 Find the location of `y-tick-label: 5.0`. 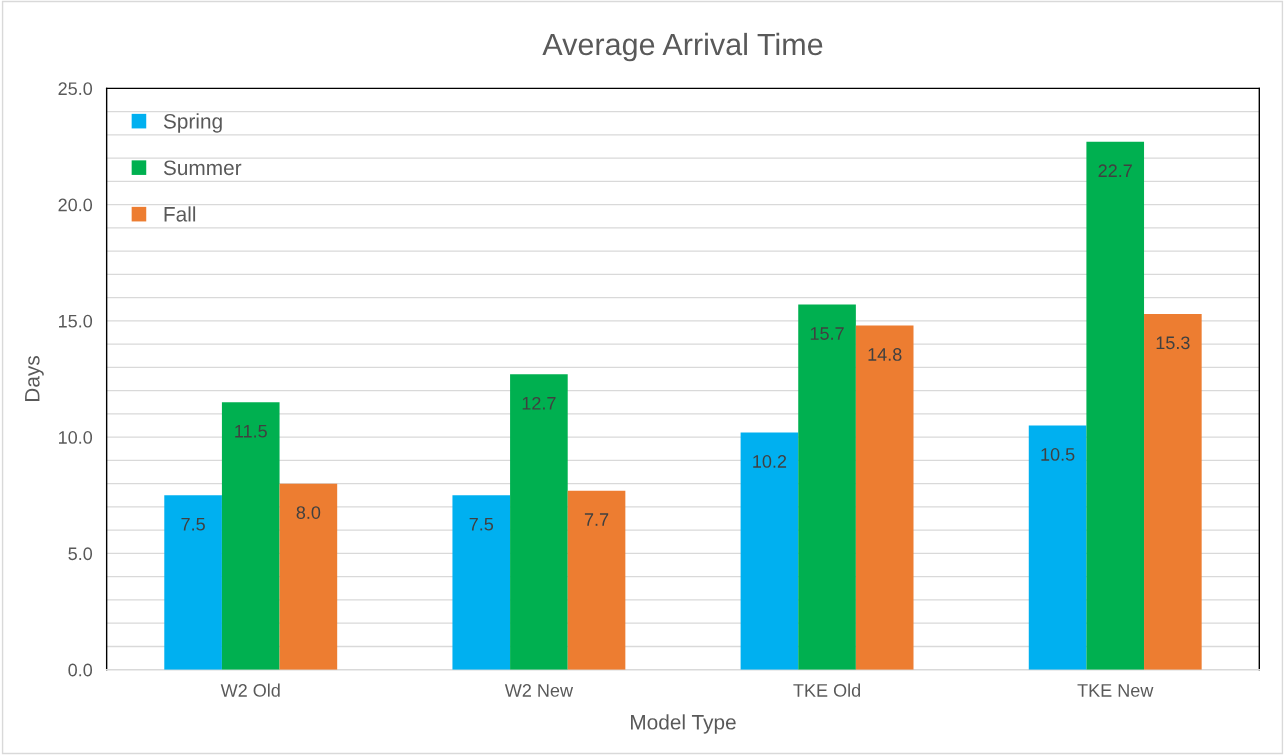

y-tick-label: 5.0 is located at coordinates (80, 554).